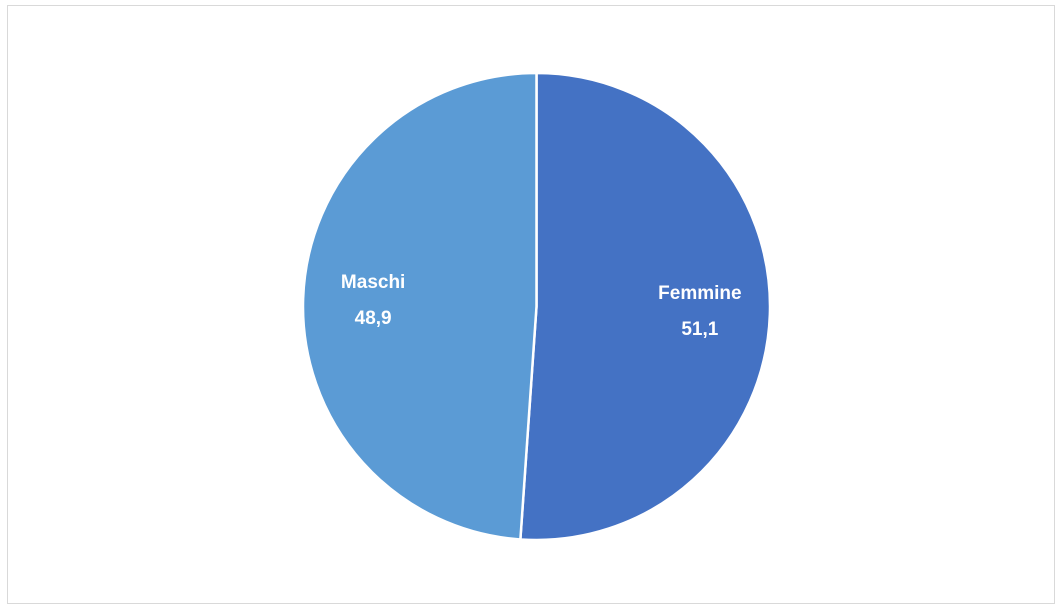 The image size is (1061, 608). I want to click on slice-value: 51,1, so click(699, 329).